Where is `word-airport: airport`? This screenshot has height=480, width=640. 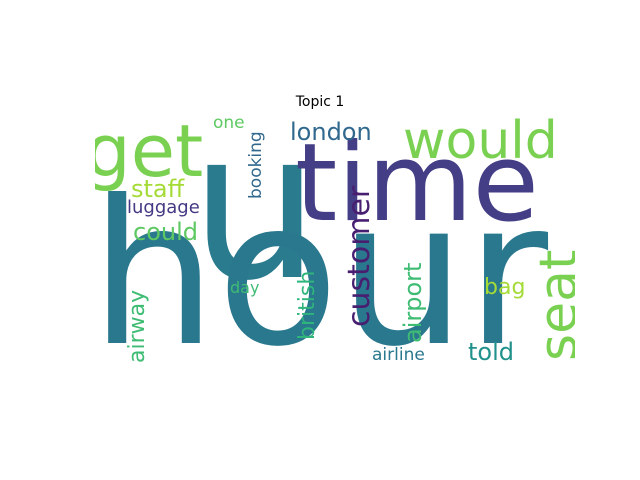 word-airport: airport is located at coordinates (413, 302).